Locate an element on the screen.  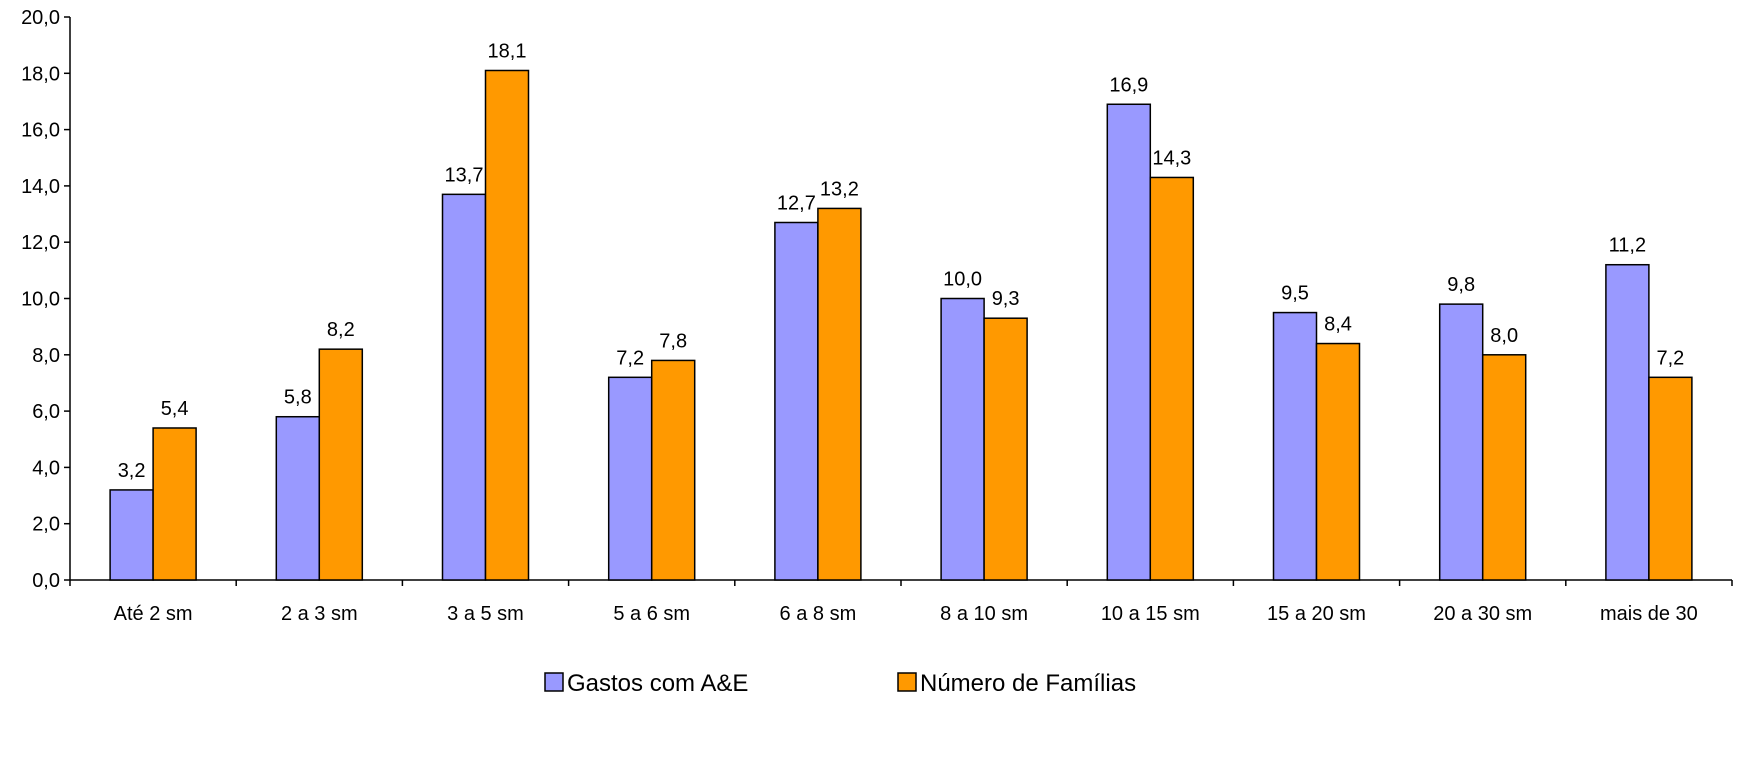
x-tick-label: 3 a 5 sm is located at coordinates (485, 614).